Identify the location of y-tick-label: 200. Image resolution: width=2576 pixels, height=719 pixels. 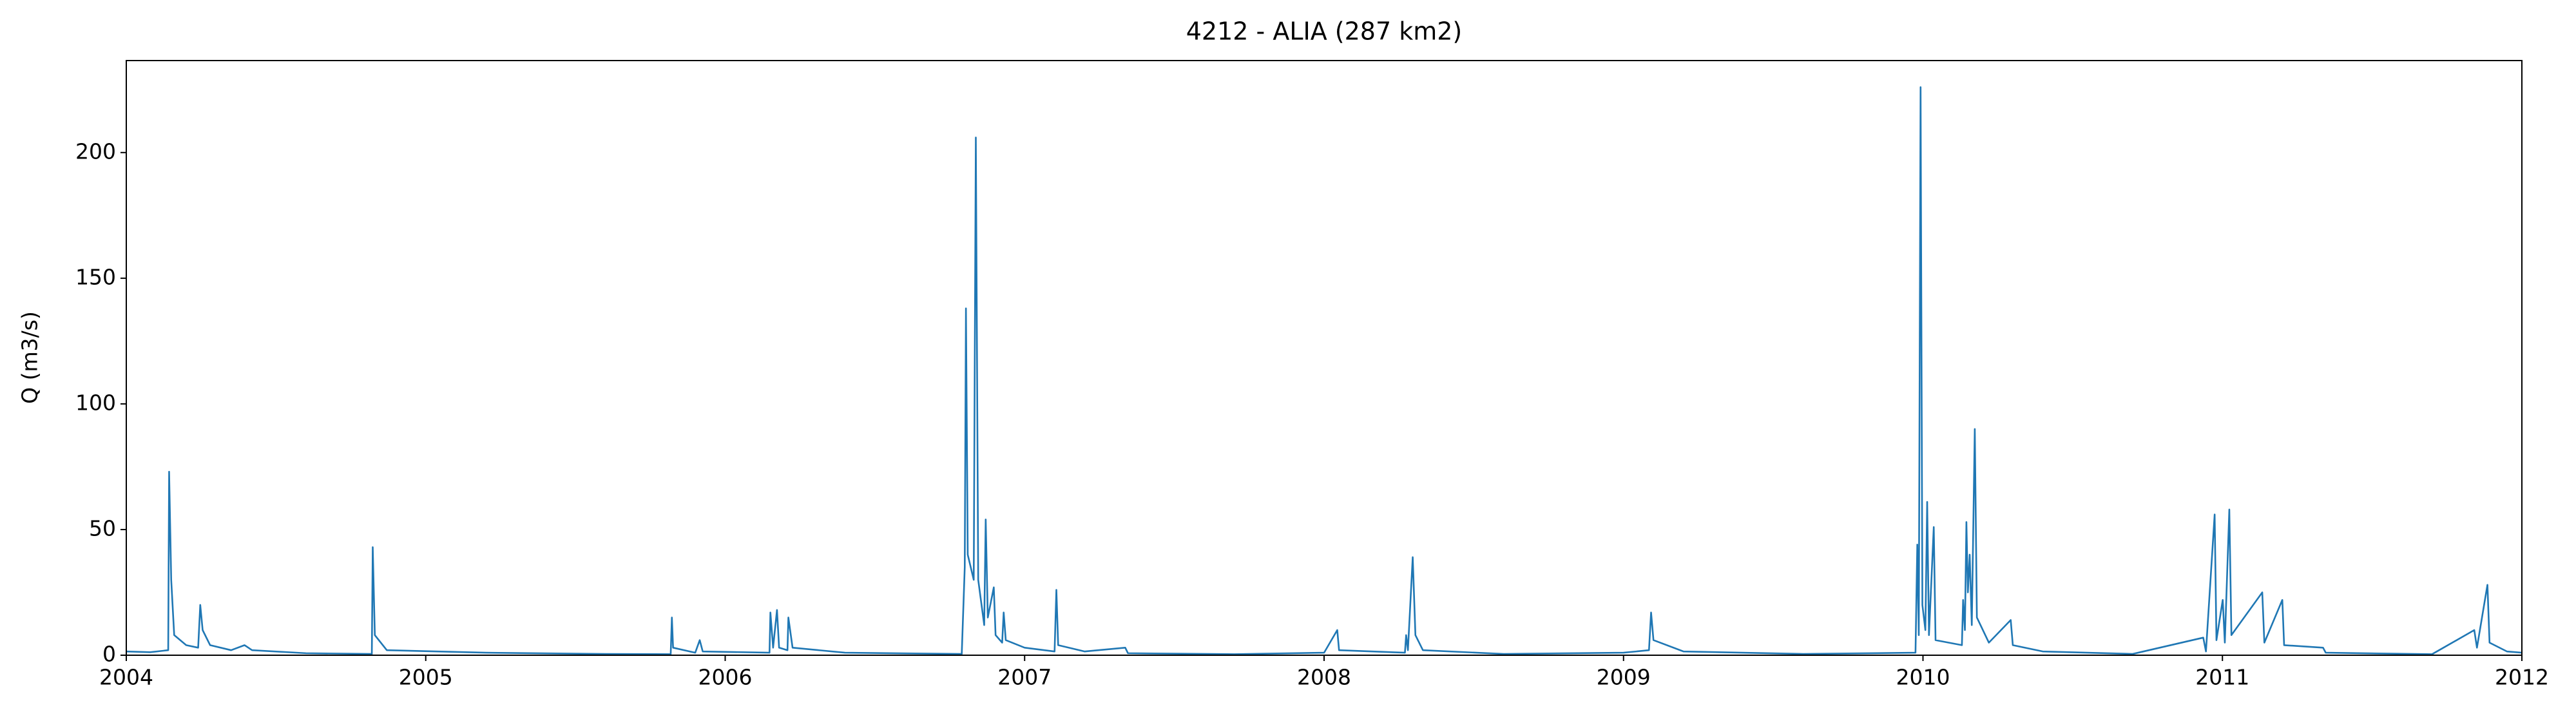
(95, 151).